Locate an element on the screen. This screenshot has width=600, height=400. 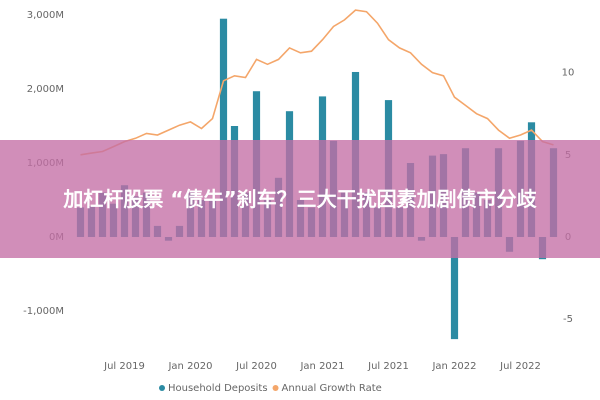
y2-tick-label: -5 is located at coordinates (568, 319).